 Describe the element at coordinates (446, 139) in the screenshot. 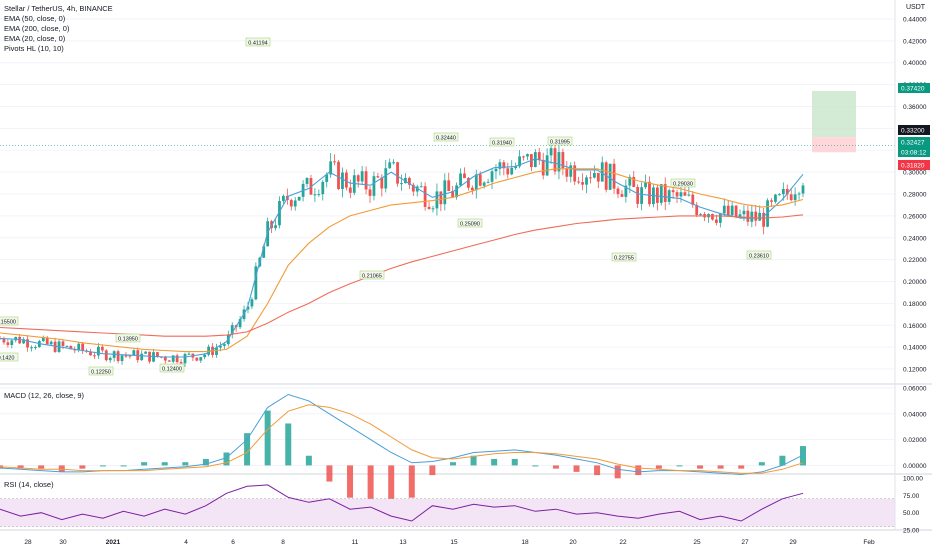

I see `pivot-label-text: 0.32440` at that location.